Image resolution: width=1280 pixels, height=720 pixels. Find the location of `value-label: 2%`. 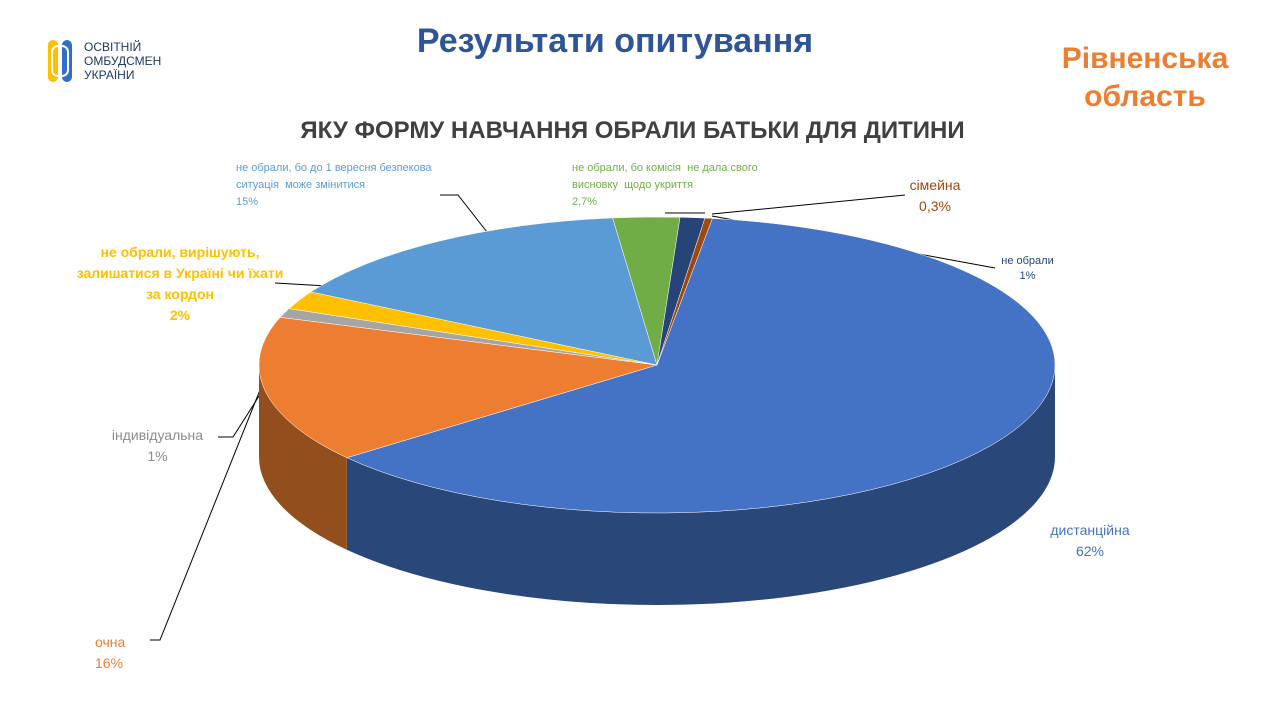

value-label: 2% is located at coordinates (180, 315).